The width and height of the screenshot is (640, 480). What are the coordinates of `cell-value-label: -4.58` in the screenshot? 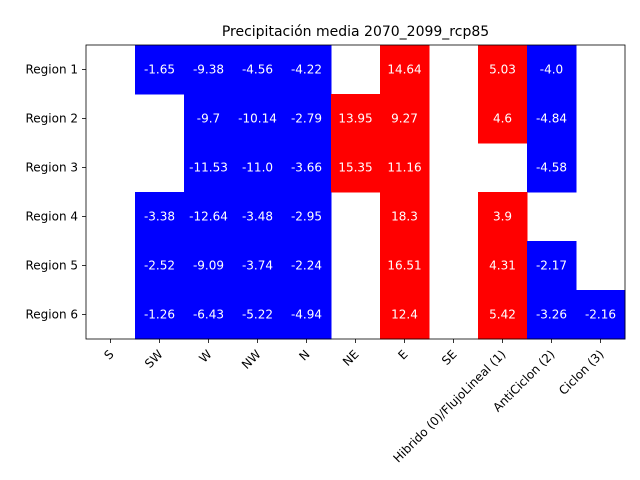 It's located at (551, 168).